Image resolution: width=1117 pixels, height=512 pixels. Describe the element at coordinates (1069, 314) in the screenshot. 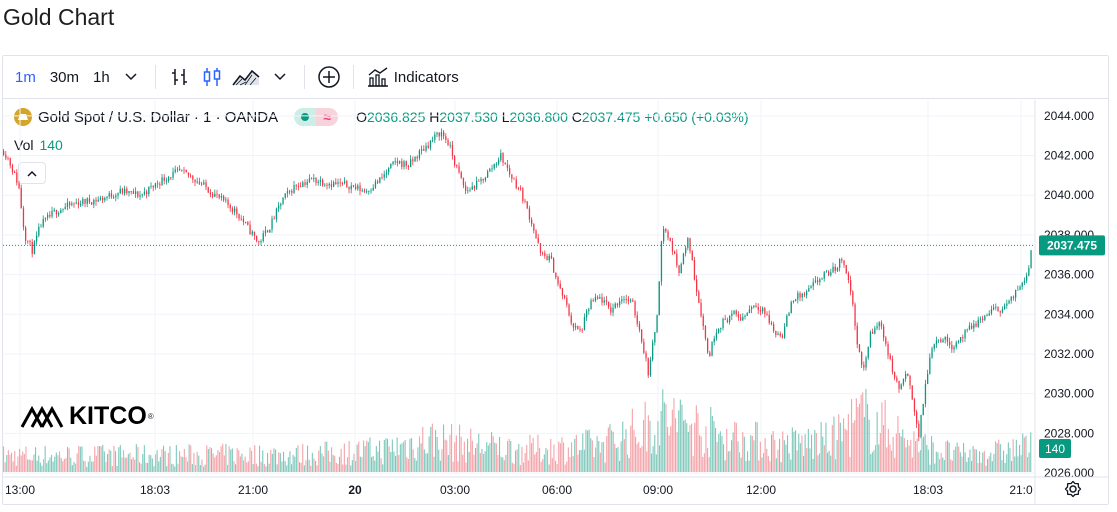

I see `price-tick-label: 2034.000` at that location.